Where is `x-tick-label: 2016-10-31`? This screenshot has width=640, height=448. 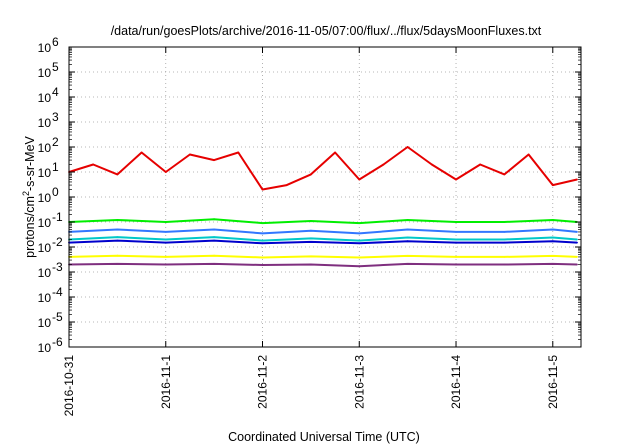
x-tick-label: 2016-10-31 is located at coordinates (69, 386).